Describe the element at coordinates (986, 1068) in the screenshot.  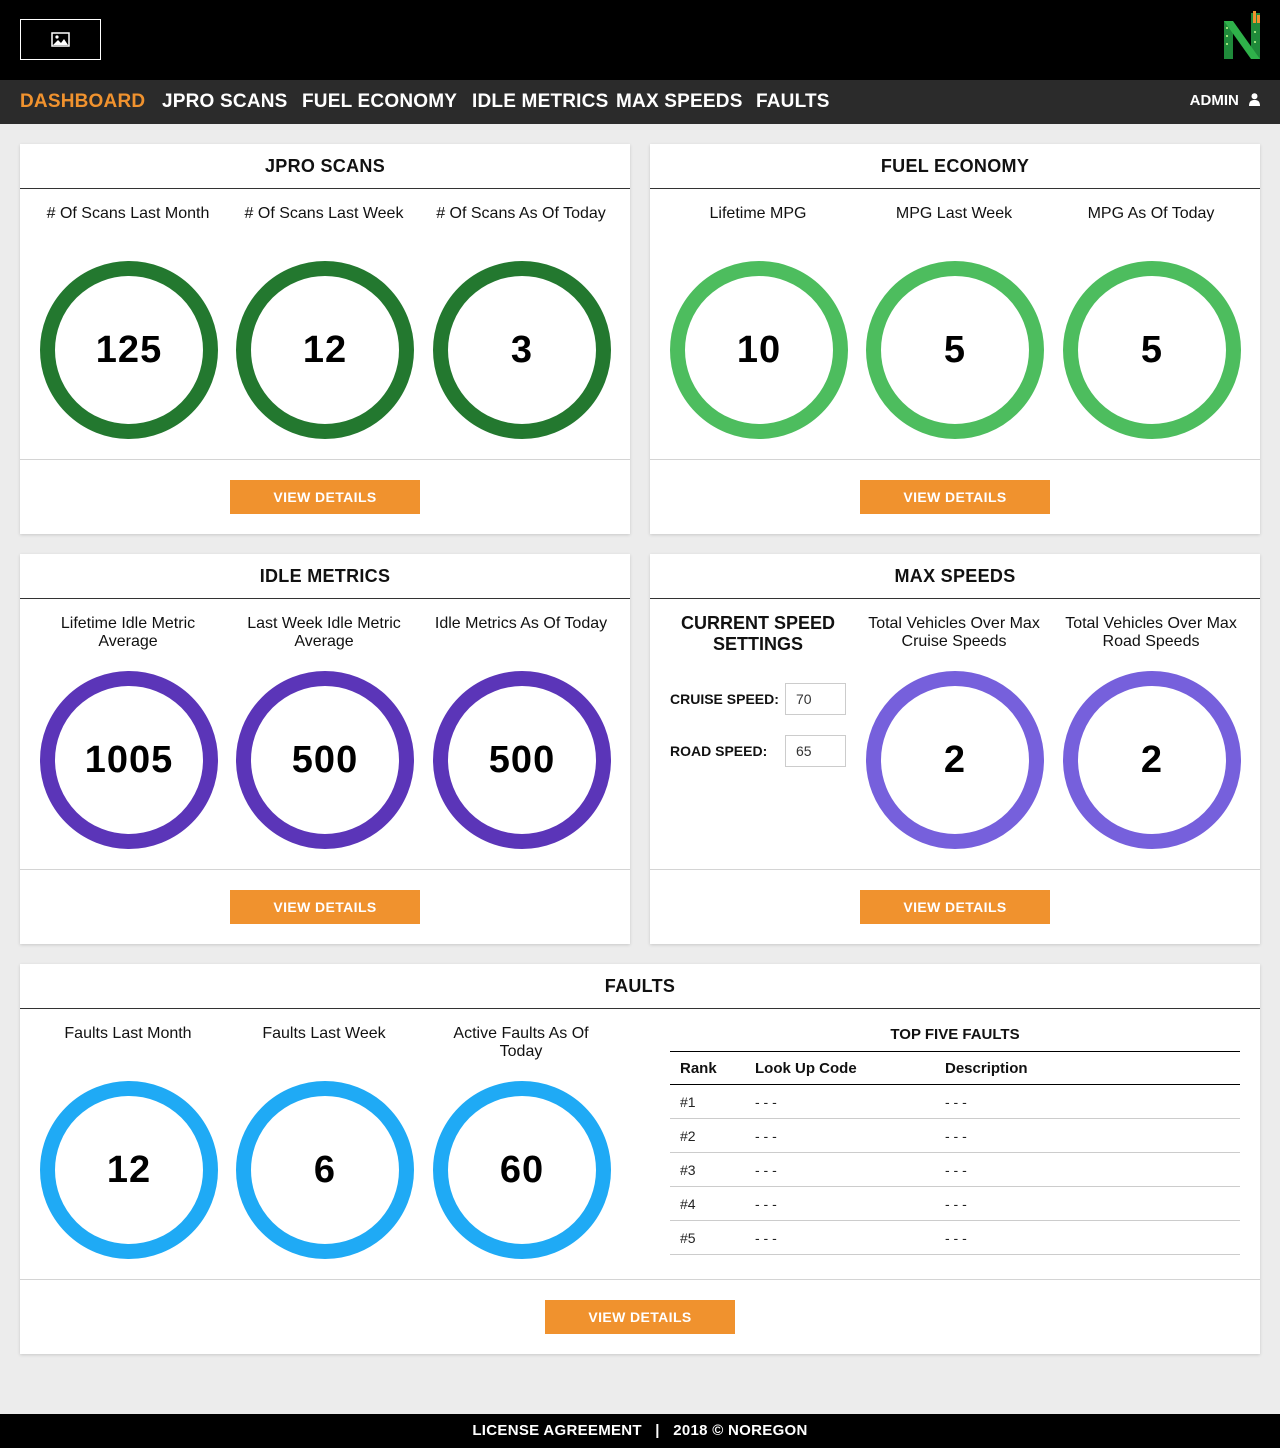
I see `column-header-description: Description` at that location.